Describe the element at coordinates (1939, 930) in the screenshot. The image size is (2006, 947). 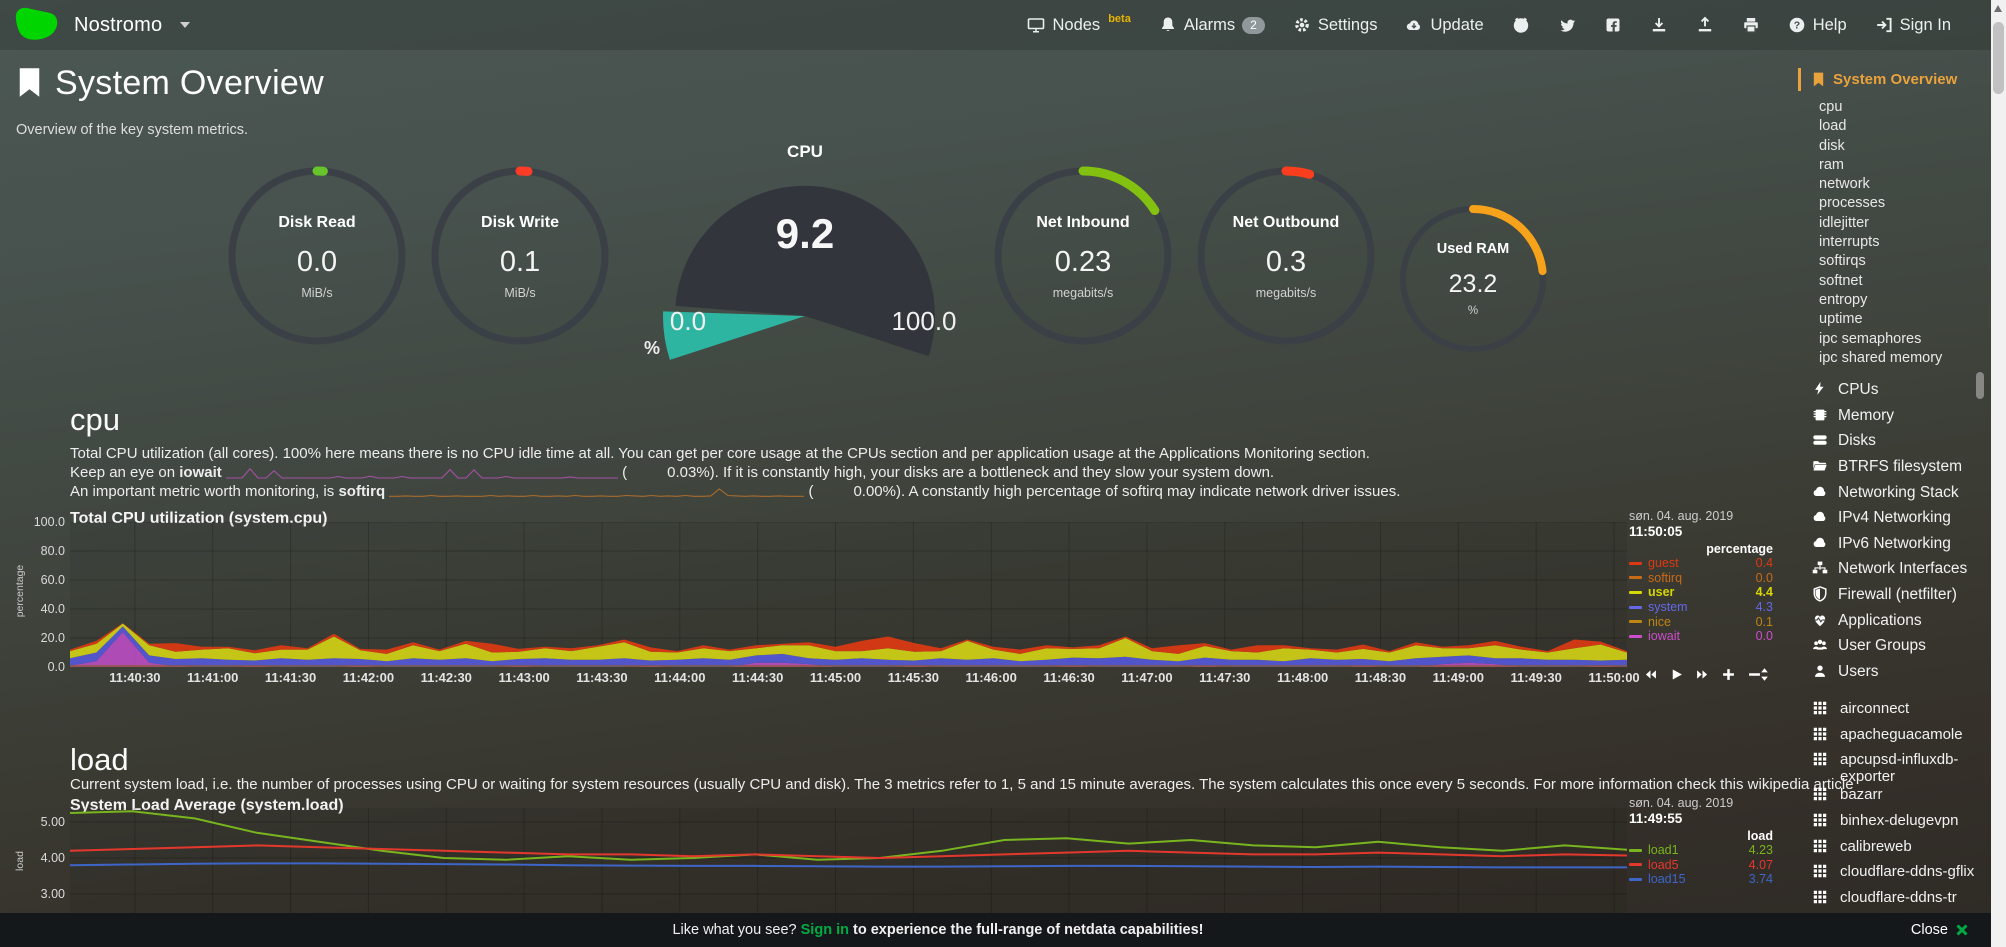
I see `banner-close-button: Close` at that location.